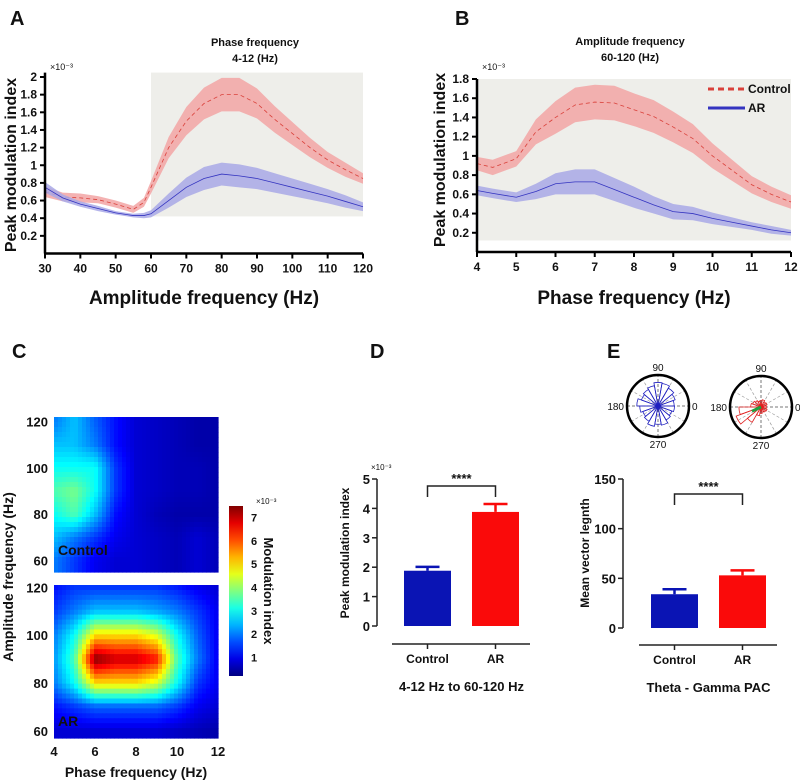  Describe the element at coordinates (708, 687) in the screenshot. I see `chart-subtitle: Theta - Gamma PAC` at that location.